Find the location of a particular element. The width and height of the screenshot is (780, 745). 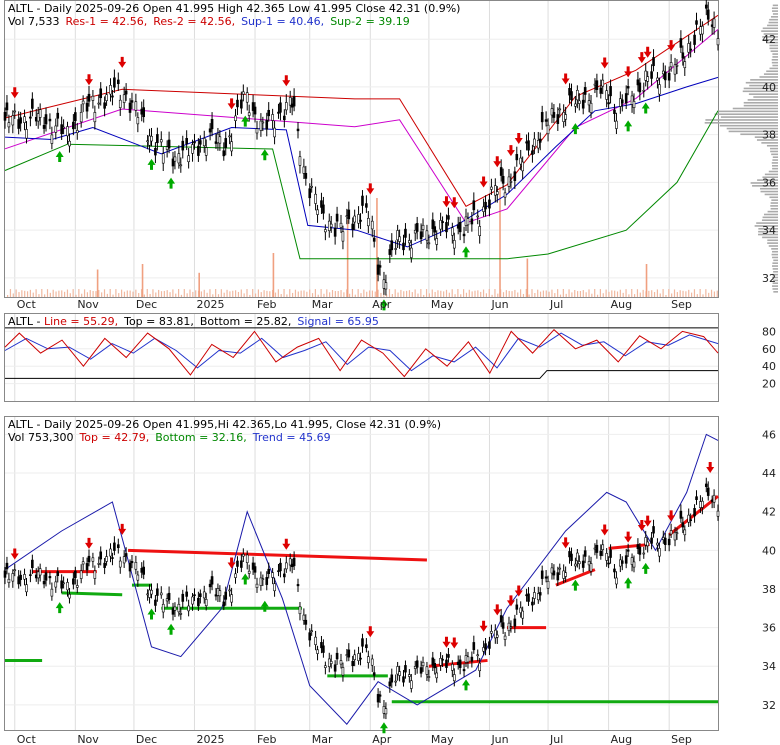

resistance-segment is located at coordinates (575, 577).